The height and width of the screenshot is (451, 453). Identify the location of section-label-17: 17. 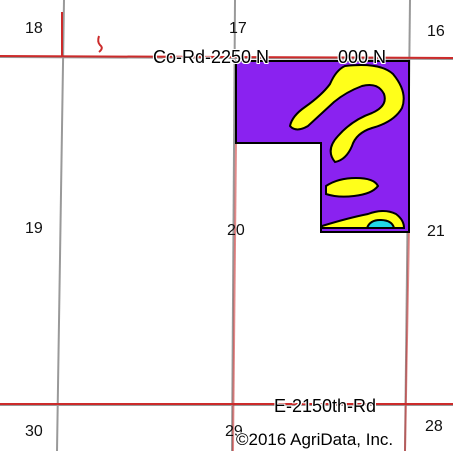
(238, 28).